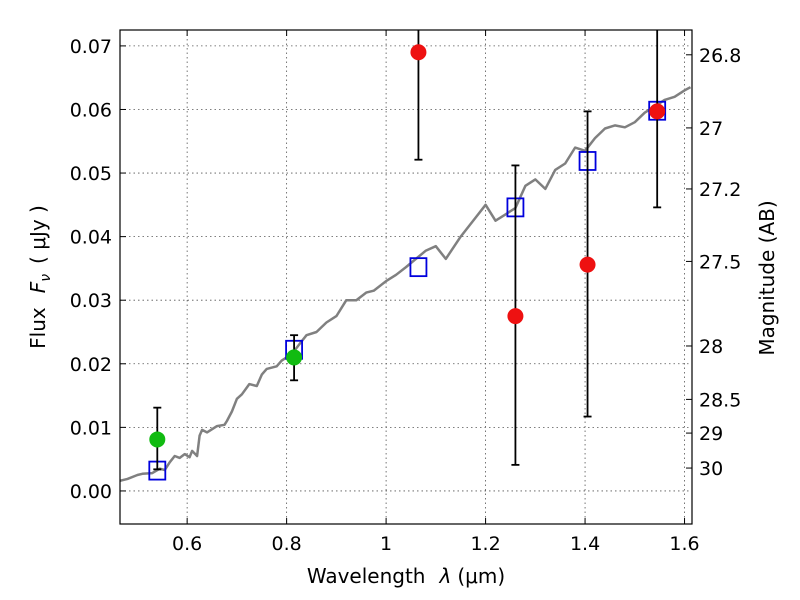 This screenshot has width=800, height=600. I want to click on y-tick-label: 0.05, so click(91, 174).